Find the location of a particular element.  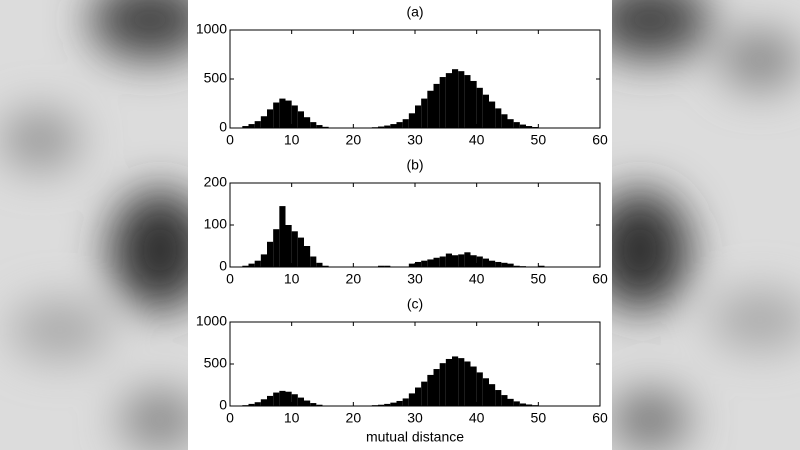

subplot-title: (c) is located at coordinates (415, 304).